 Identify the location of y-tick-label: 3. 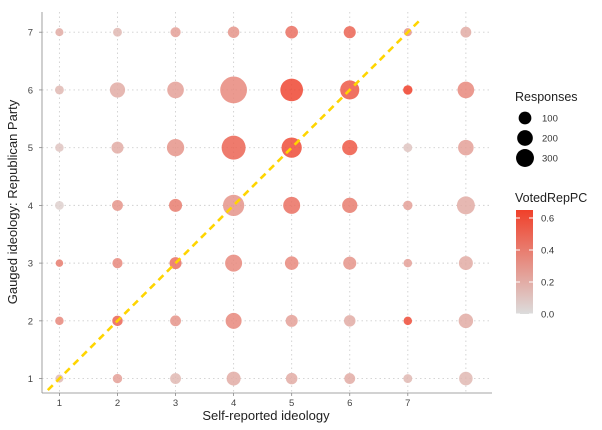
(30, 264).